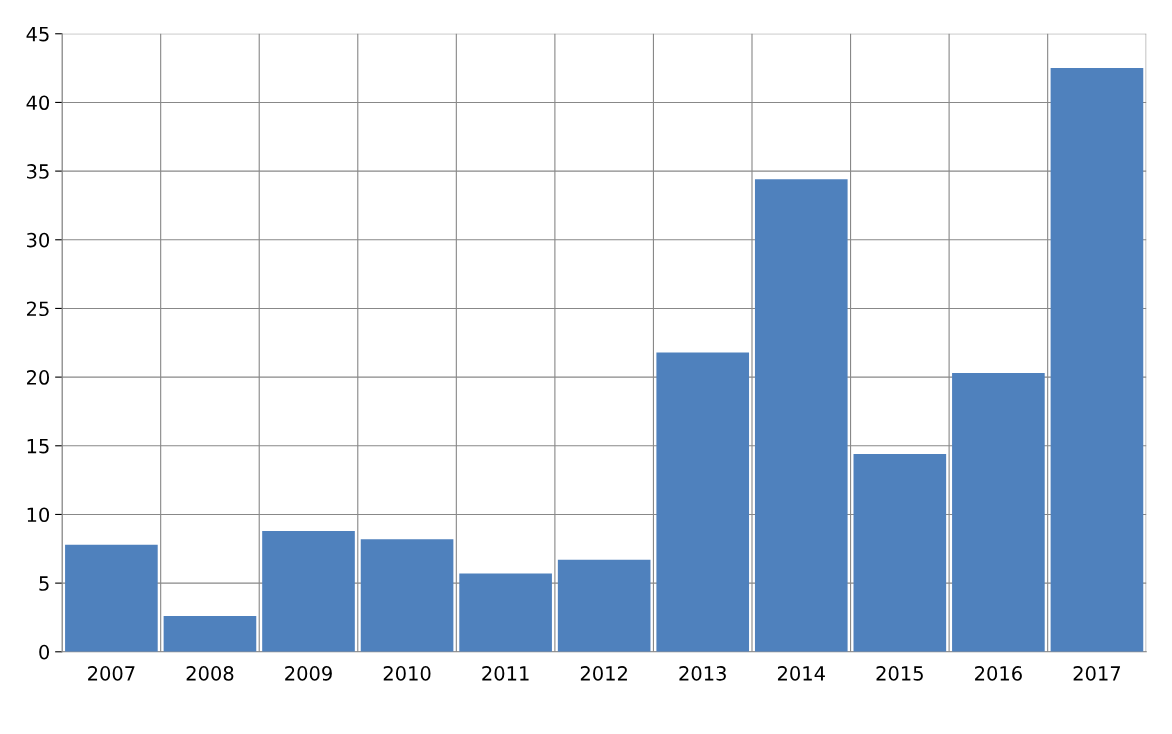 The image size is (1172, 734). I want to click on y-tick-label: 45, so click(37, 34).